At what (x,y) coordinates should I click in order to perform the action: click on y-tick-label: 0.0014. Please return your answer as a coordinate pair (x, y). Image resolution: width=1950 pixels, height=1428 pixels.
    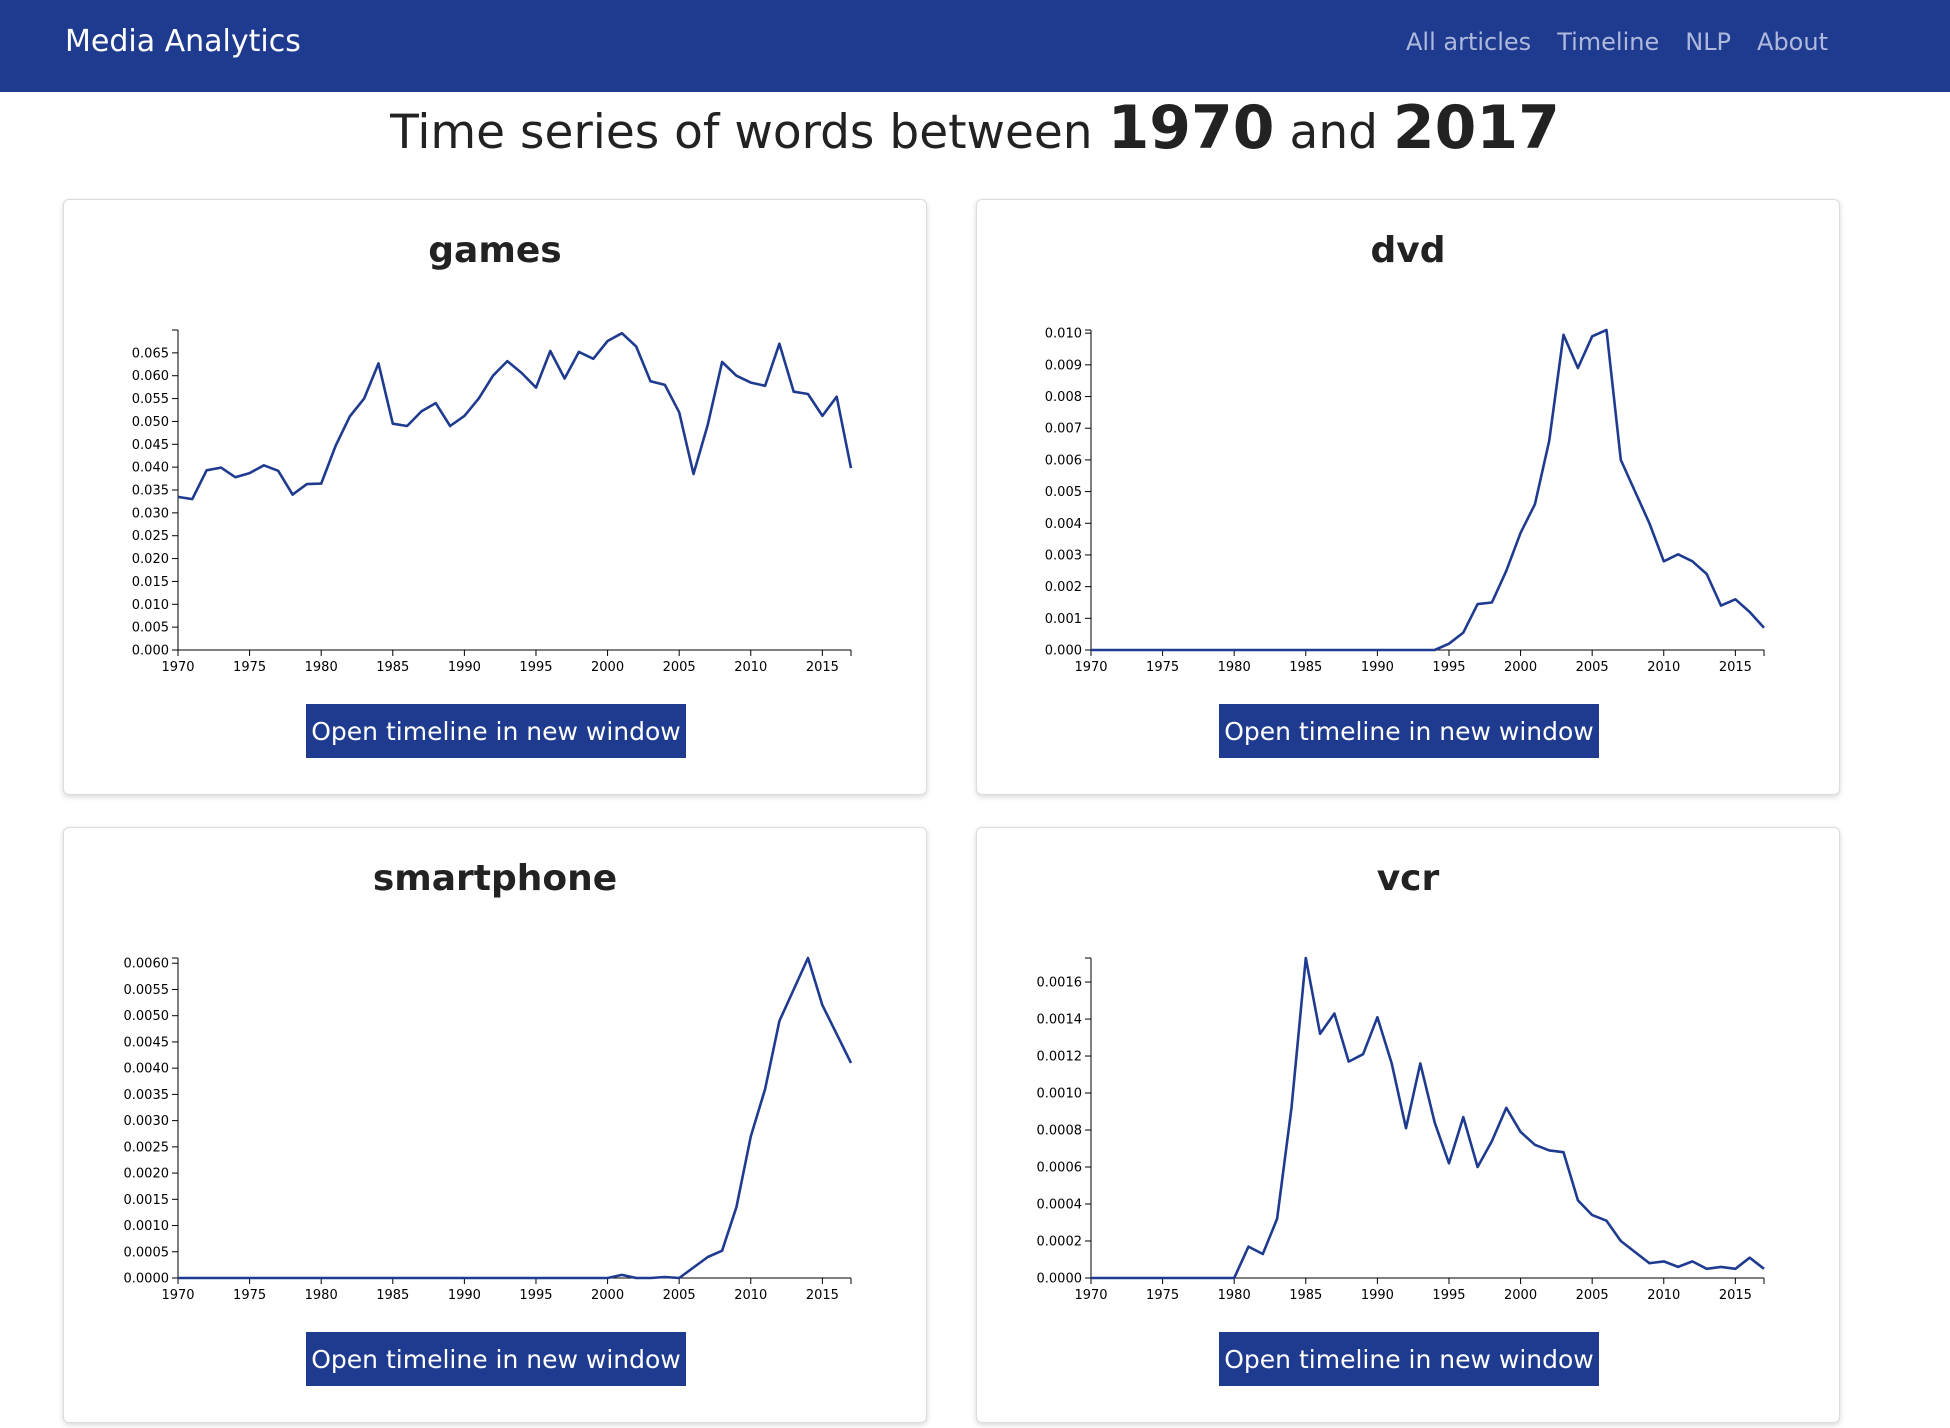
    Looking at the image, I should click on (1060, 1020).